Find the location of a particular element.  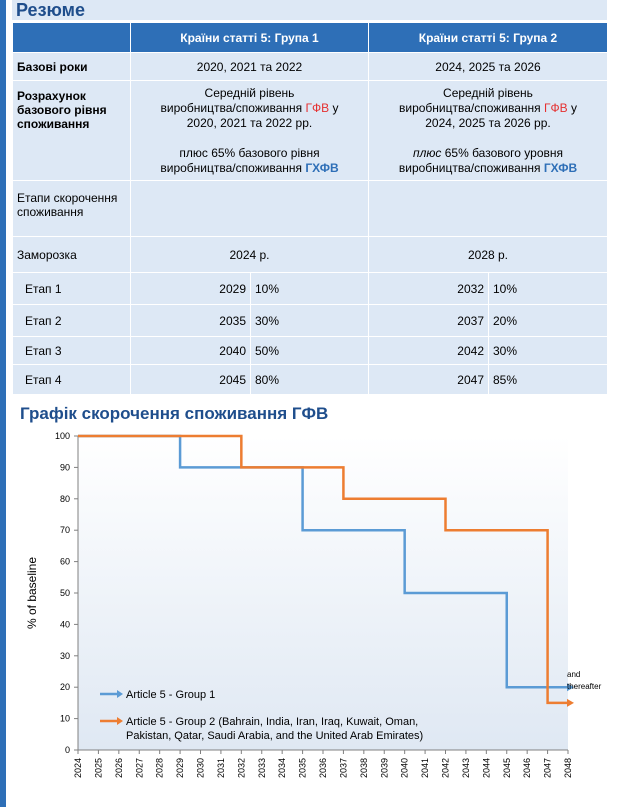

x-tick-label: 2032 is located at coordinates (241, 768).